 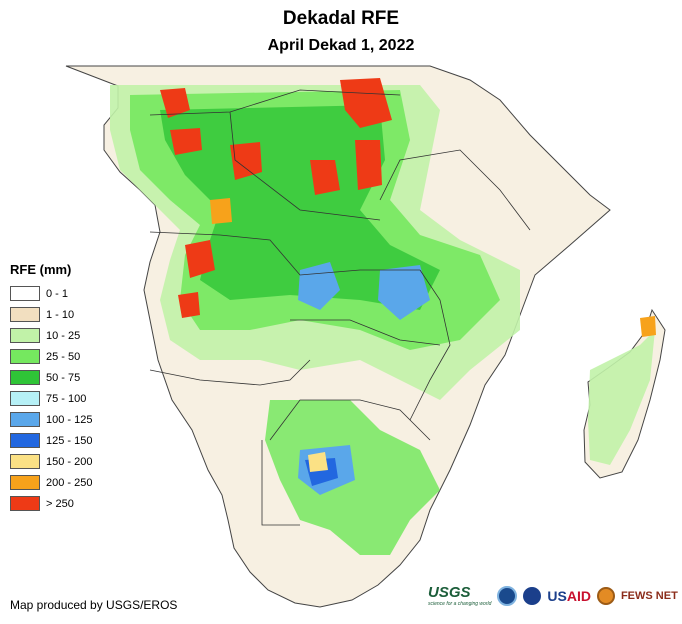 I want to click on usaid-logo: USAID, so click(x=569, y=596).